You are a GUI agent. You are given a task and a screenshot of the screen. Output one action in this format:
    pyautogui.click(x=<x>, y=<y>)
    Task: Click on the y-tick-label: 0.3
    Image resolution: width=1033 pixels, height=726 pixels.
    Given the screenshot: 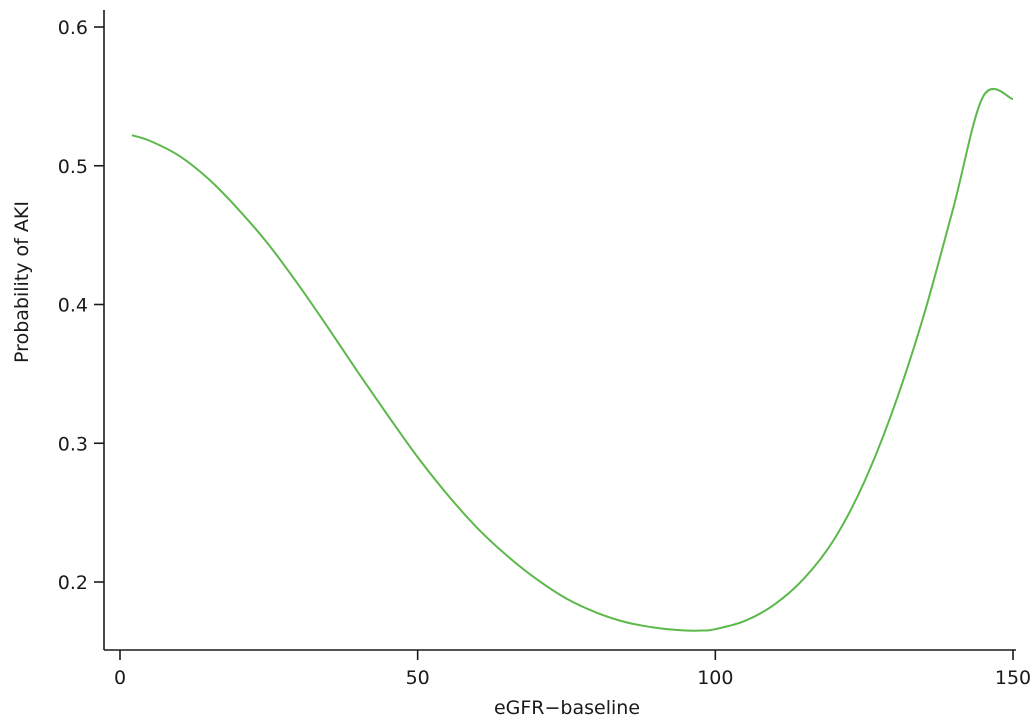 What is the action you would take?
    pyautogui.click(x=73, y=444)
    